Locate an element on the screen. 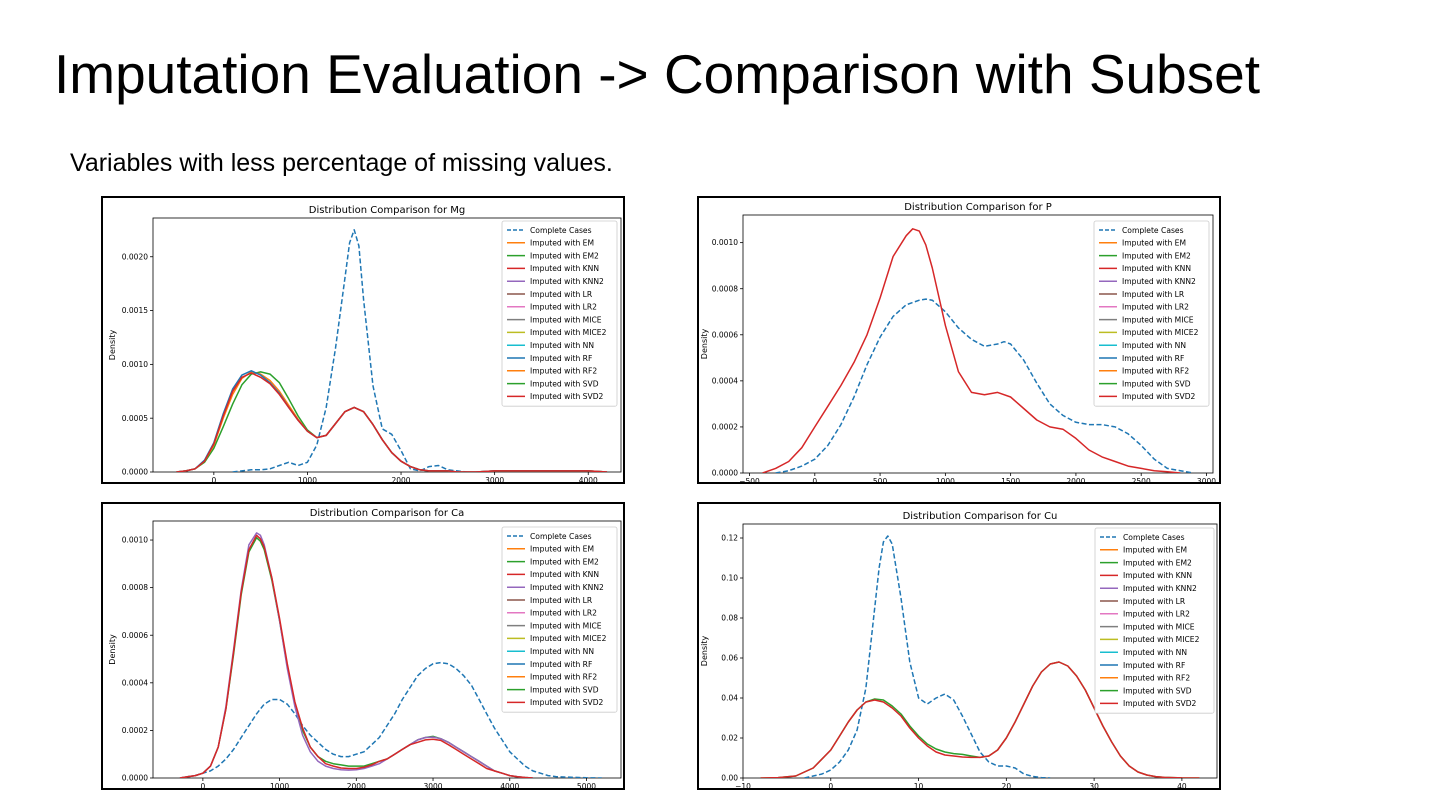  x-tick-label: 1500 is located at coordinates (1010, 479).